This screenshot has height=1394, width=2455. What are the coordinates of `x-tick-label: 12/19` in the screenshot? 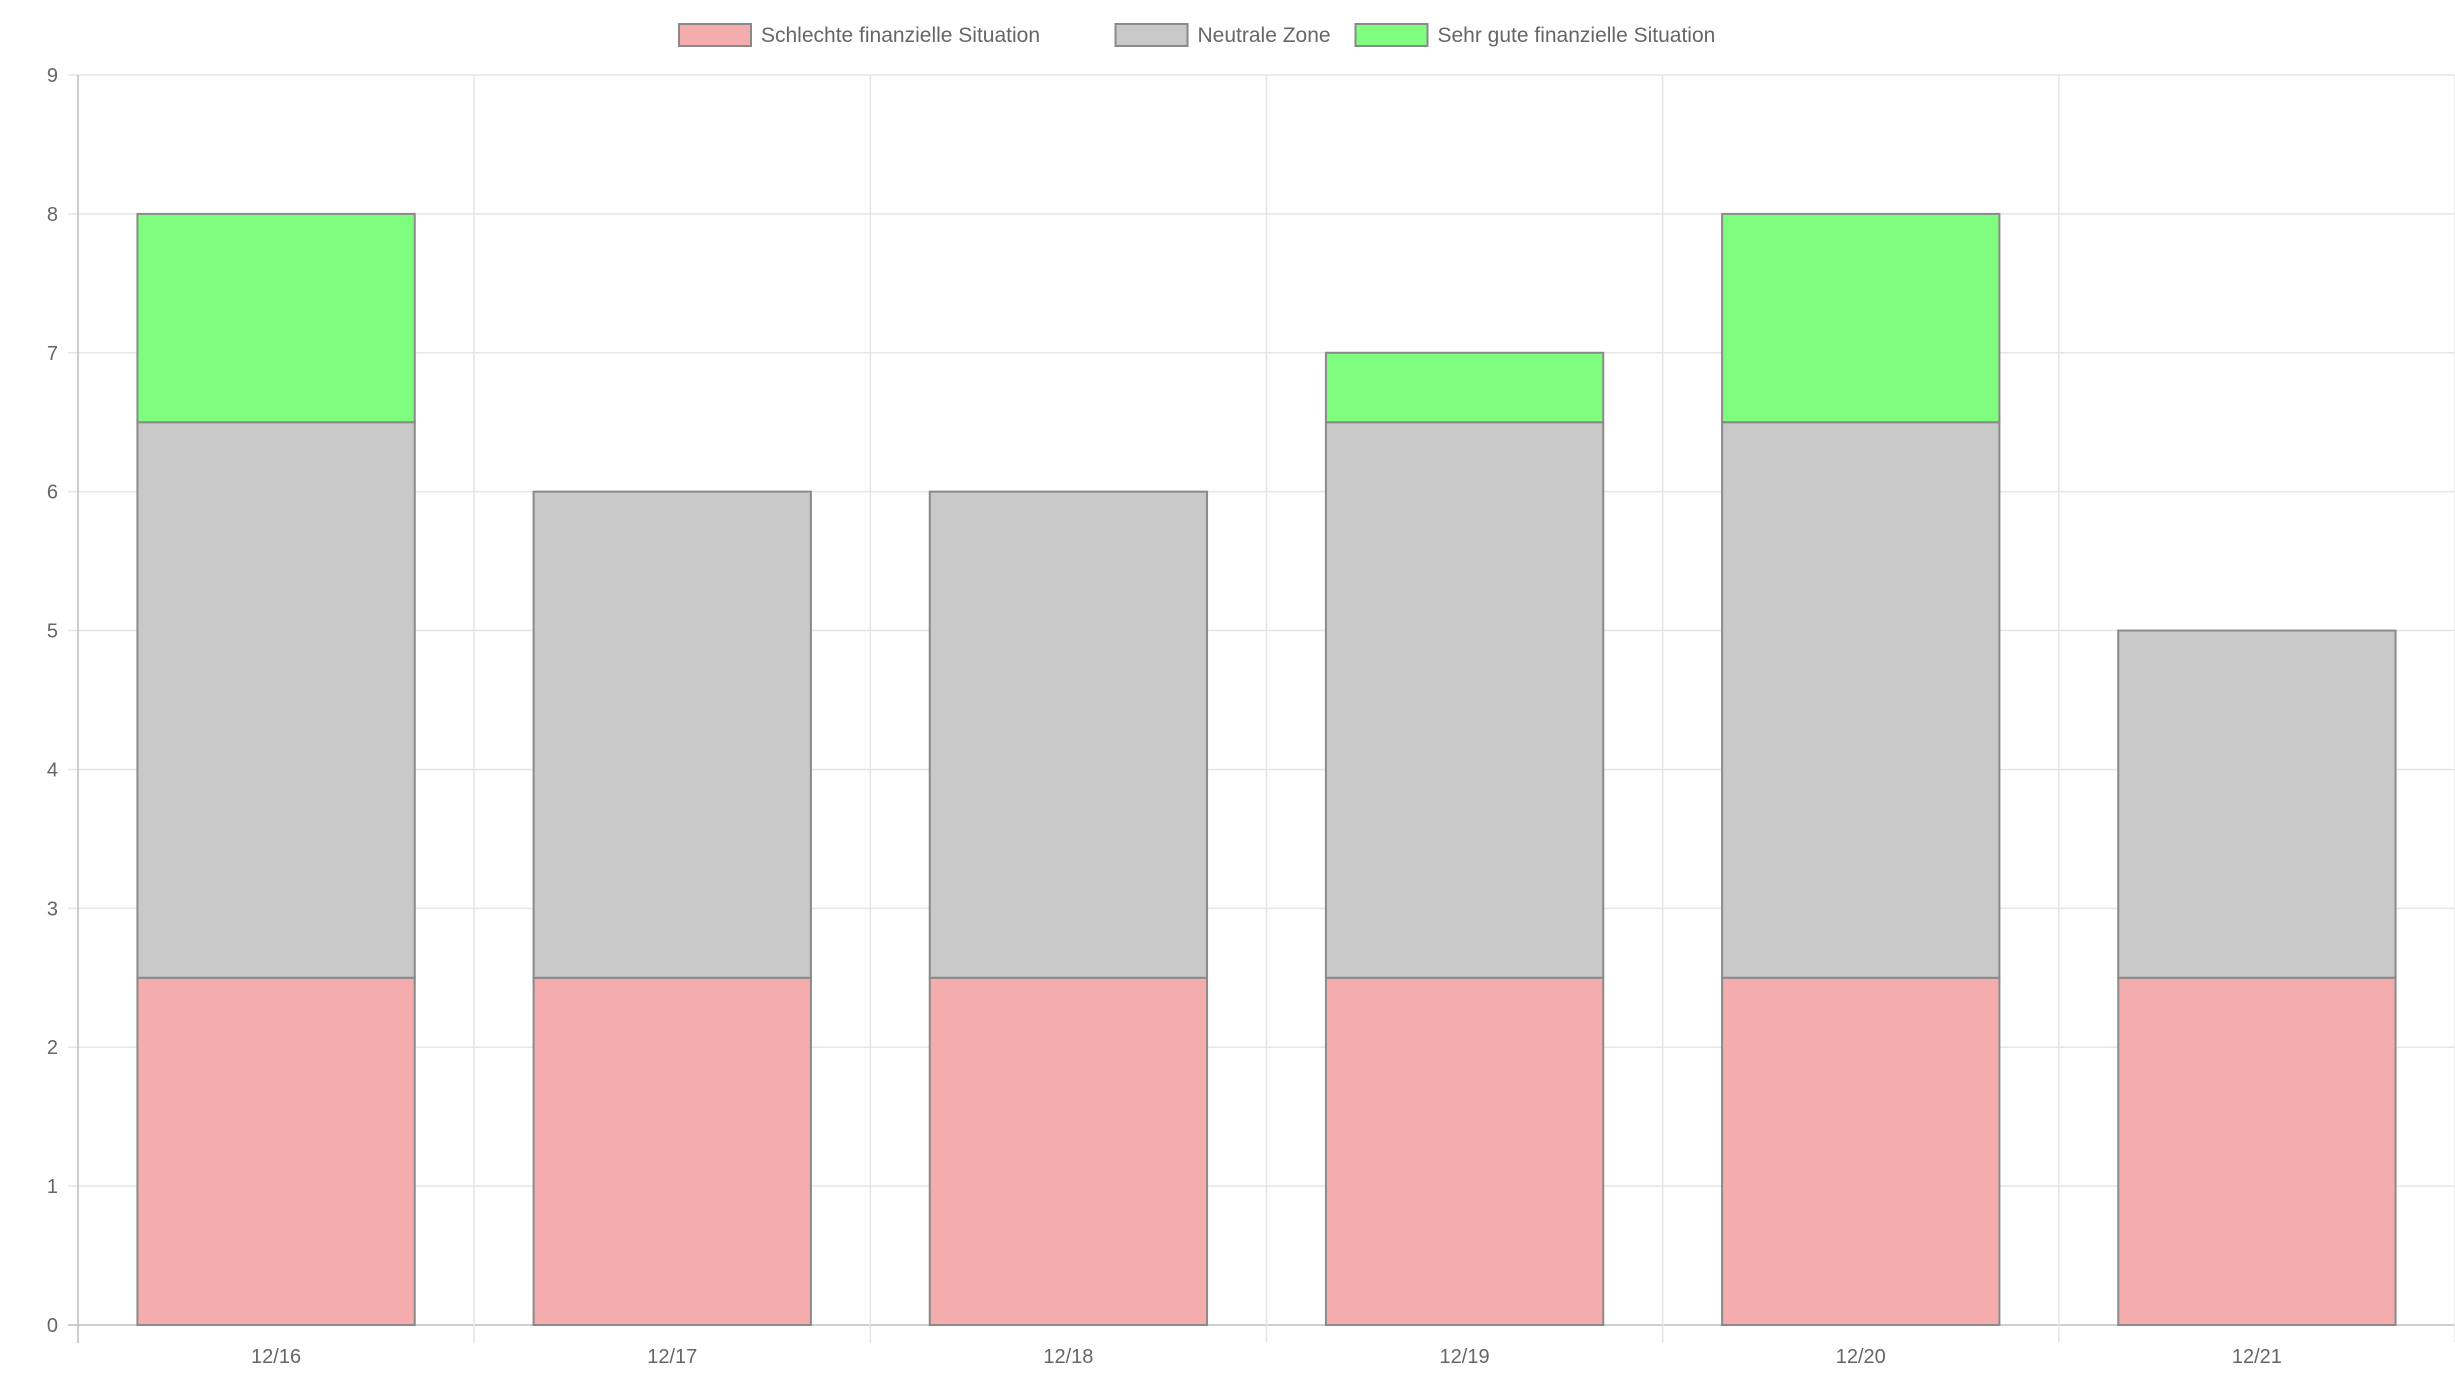 It's located at (1465, 1357).